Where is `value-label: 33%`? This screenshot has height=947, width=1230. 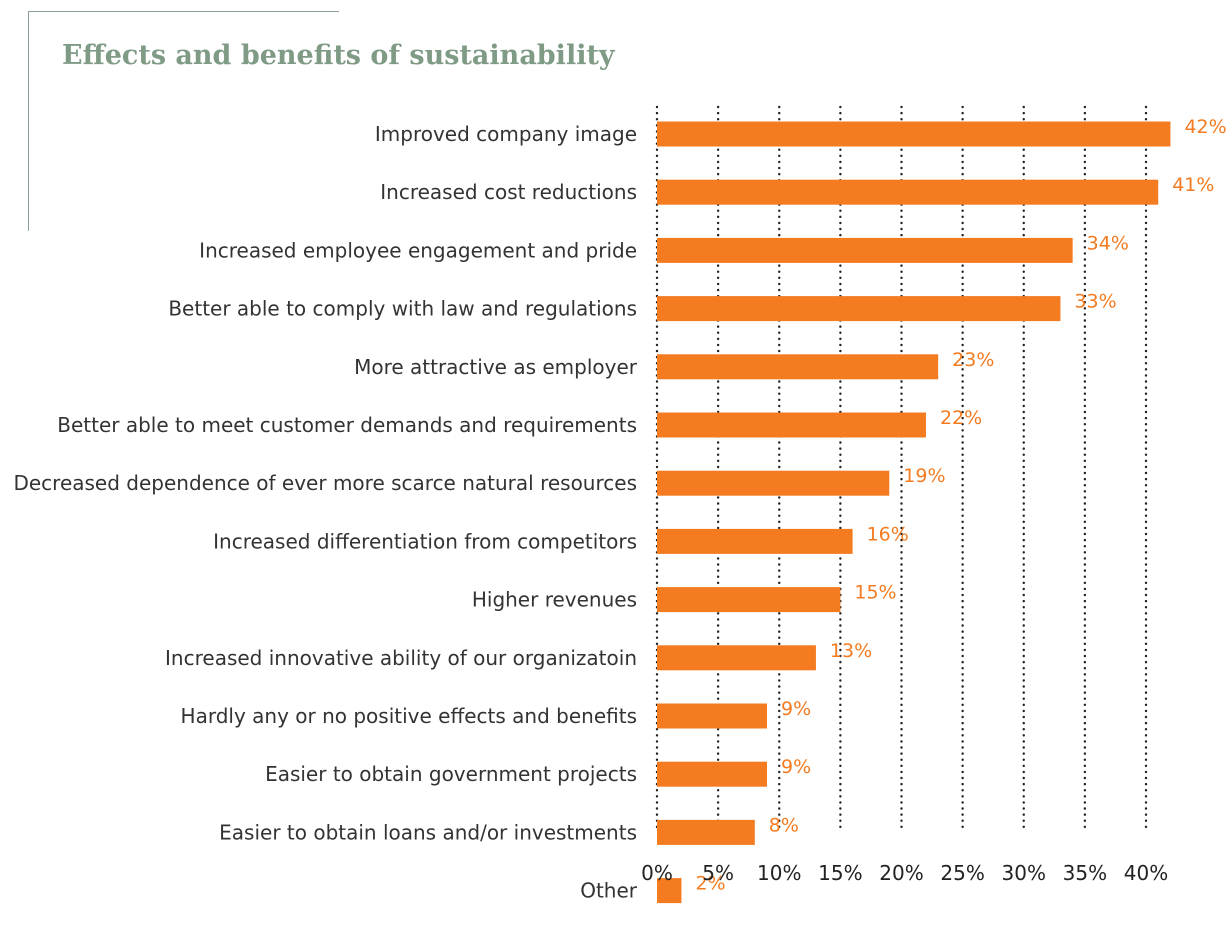 value-label: 33% is located at coordinates (1095, 302).